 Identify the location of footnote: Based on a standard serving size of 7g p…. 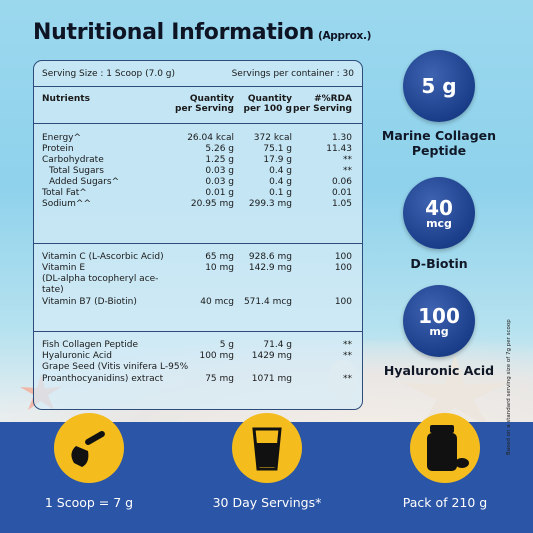
(509, 387).